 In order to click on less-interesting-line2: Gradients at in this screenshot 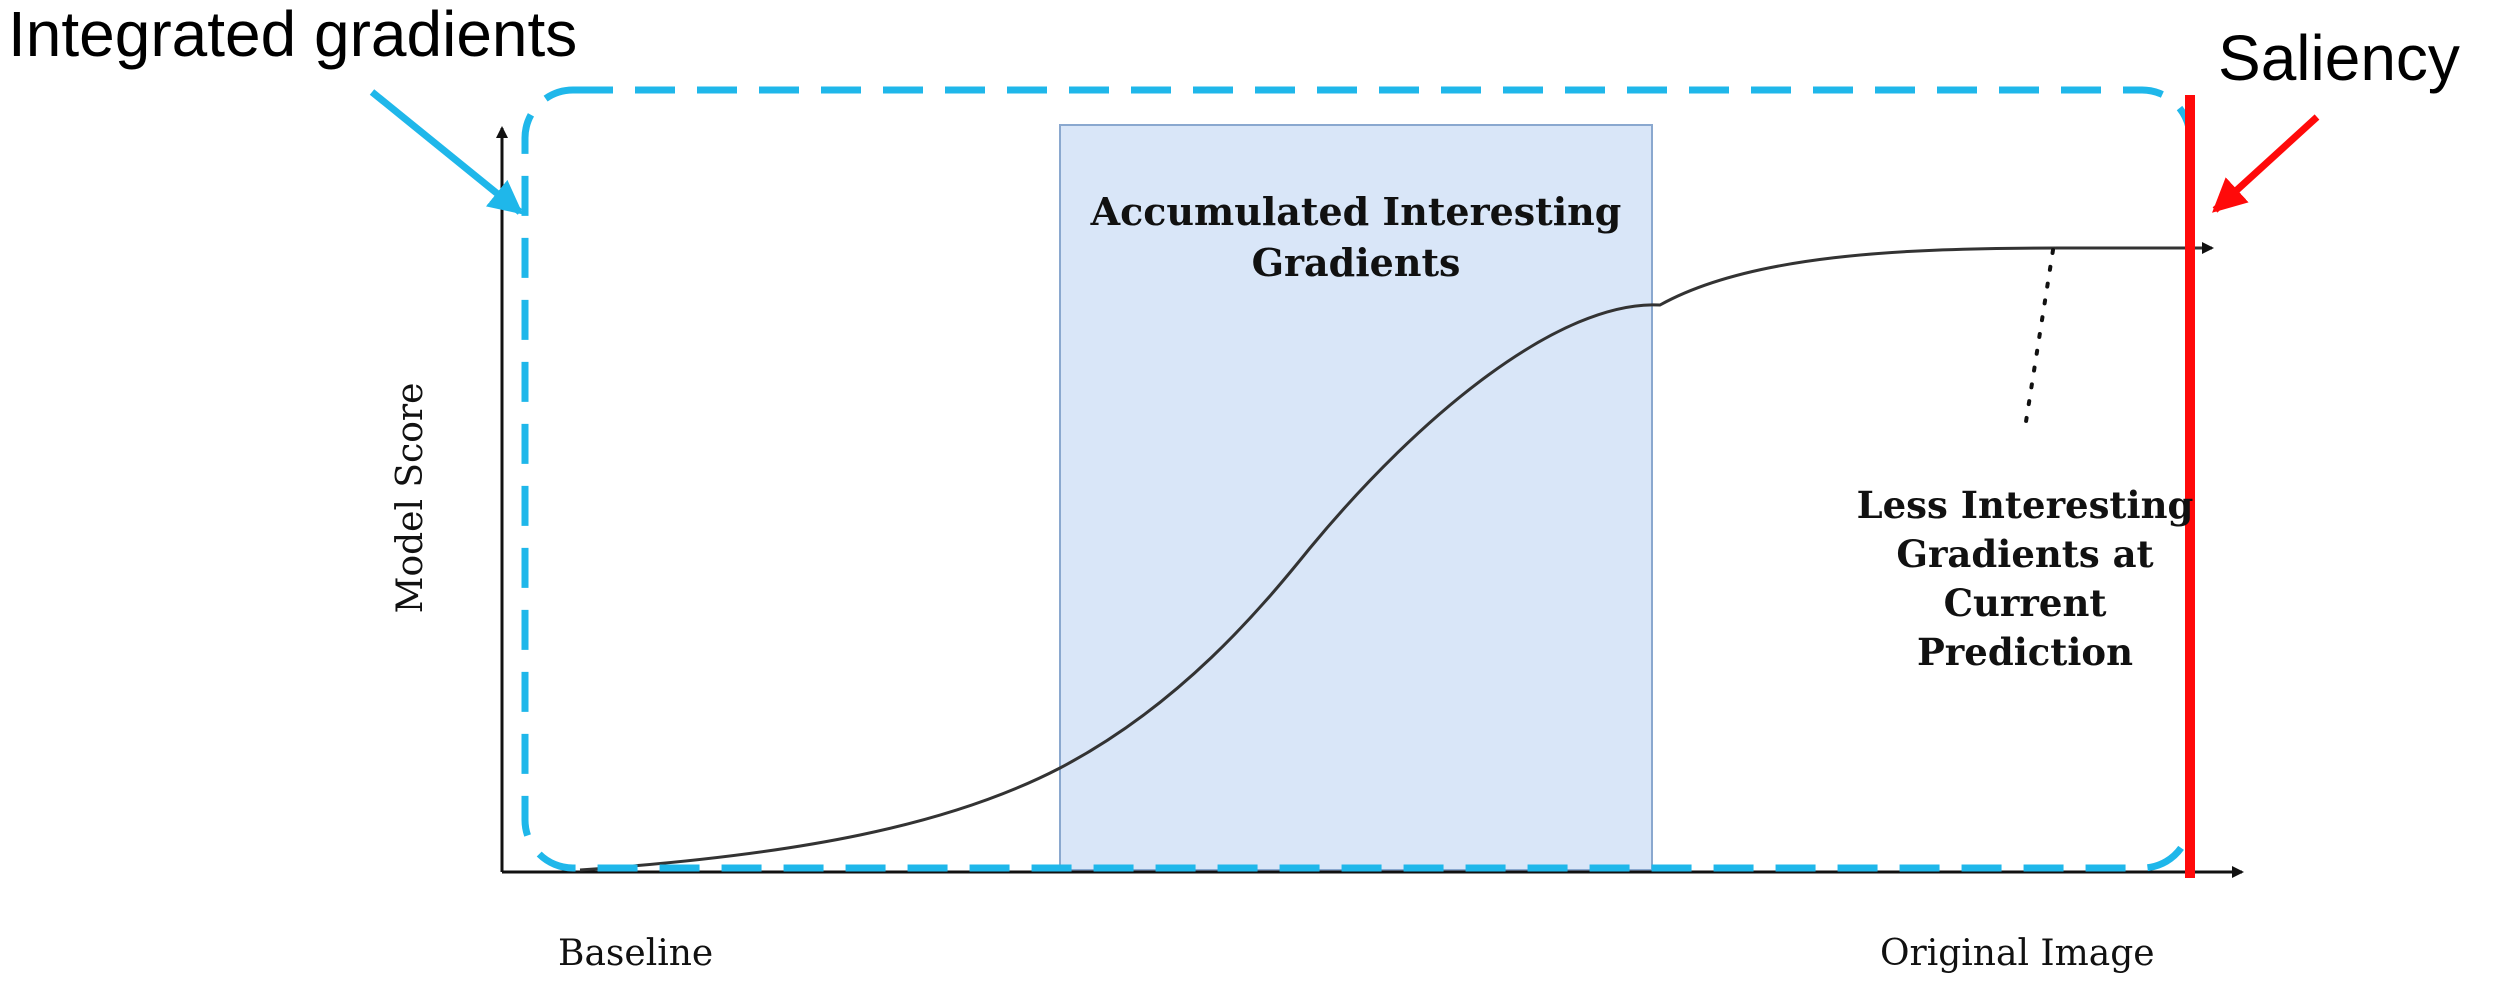, I will do `click(2024, 554)`.